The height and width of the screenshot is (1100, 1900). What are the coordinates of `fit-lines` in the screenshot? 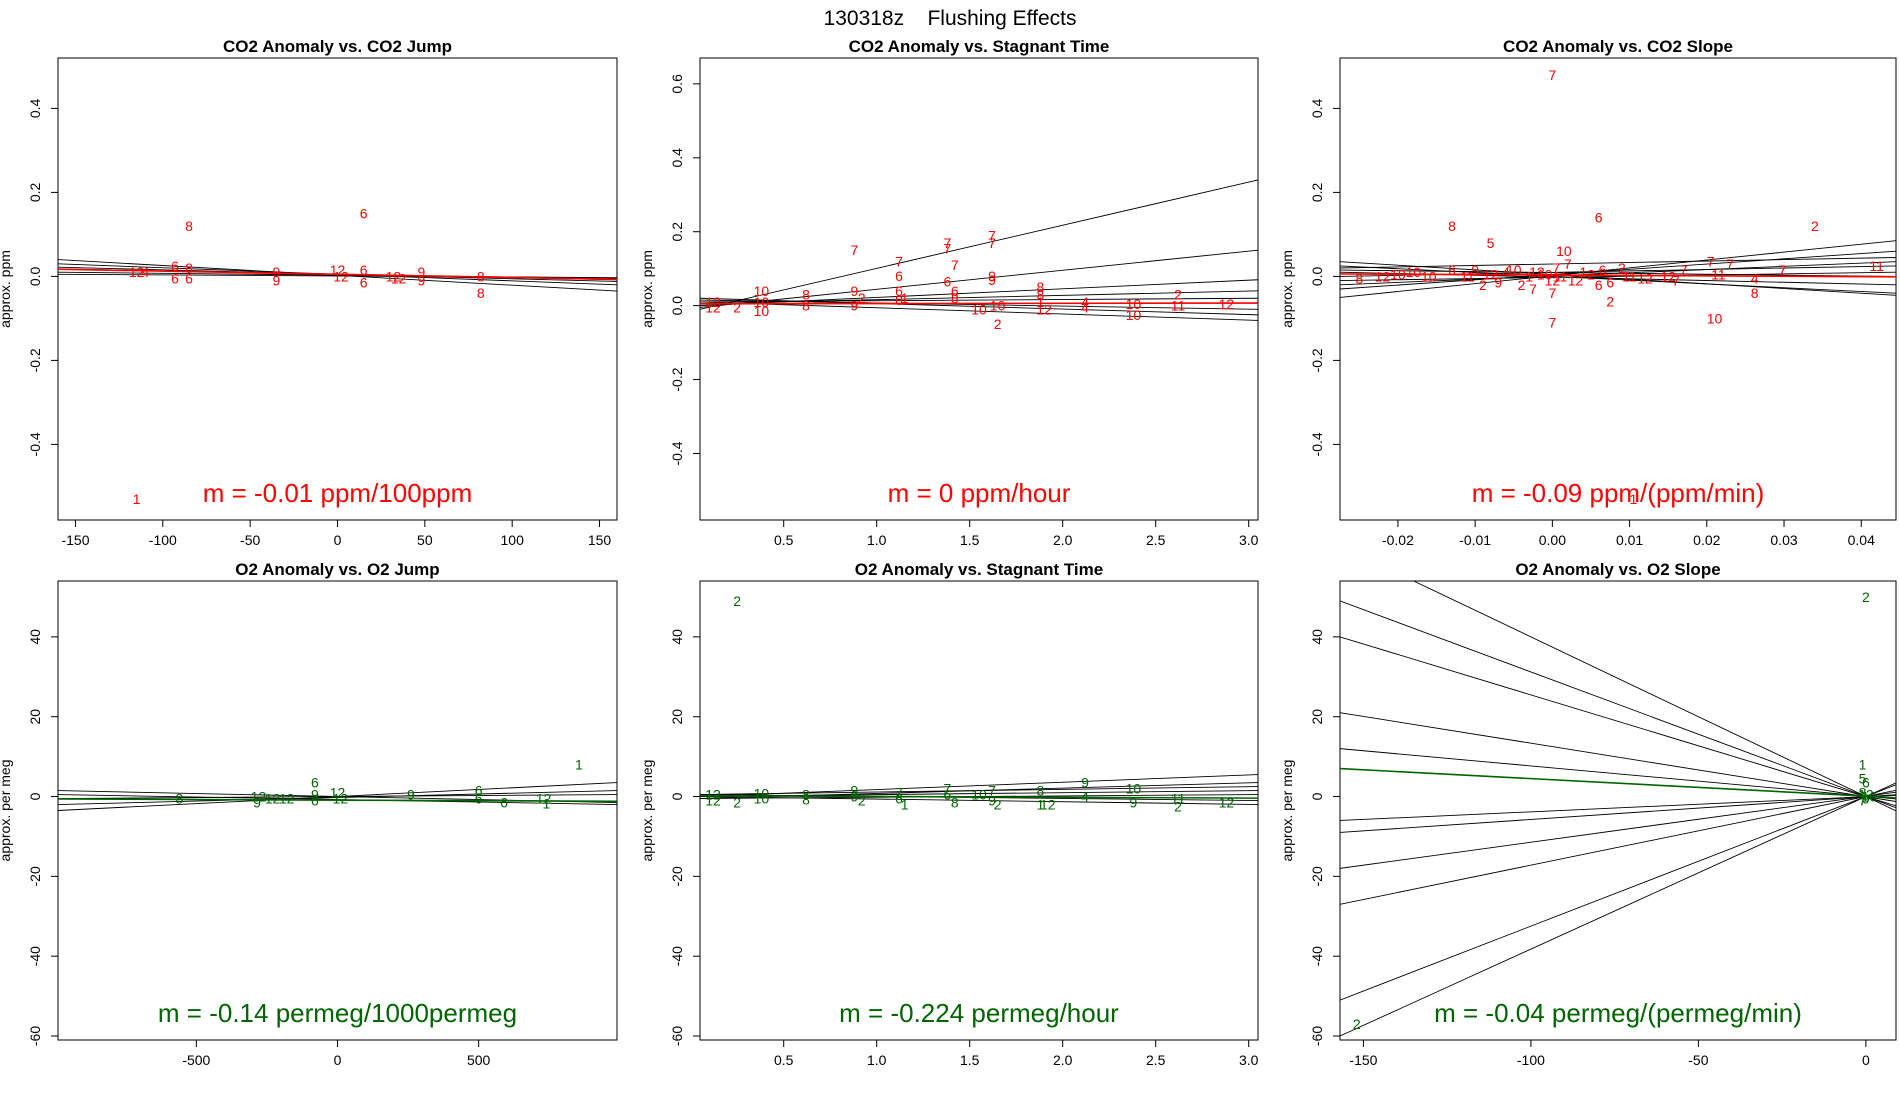 It's located at (979, 789).